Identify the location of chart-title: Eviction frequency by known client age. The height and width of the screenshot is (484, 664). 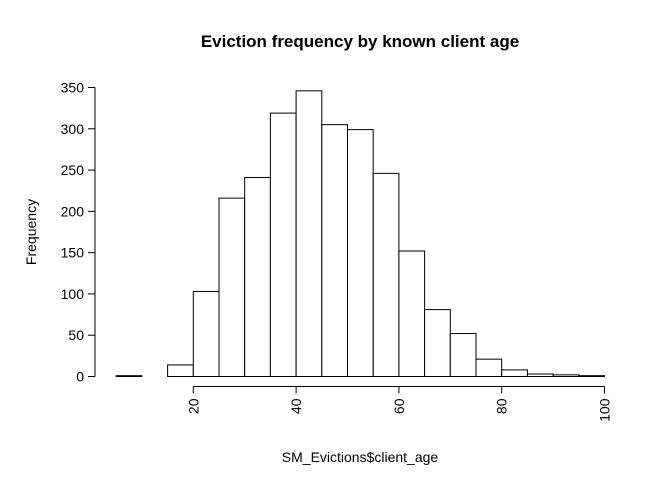
(360, 41).